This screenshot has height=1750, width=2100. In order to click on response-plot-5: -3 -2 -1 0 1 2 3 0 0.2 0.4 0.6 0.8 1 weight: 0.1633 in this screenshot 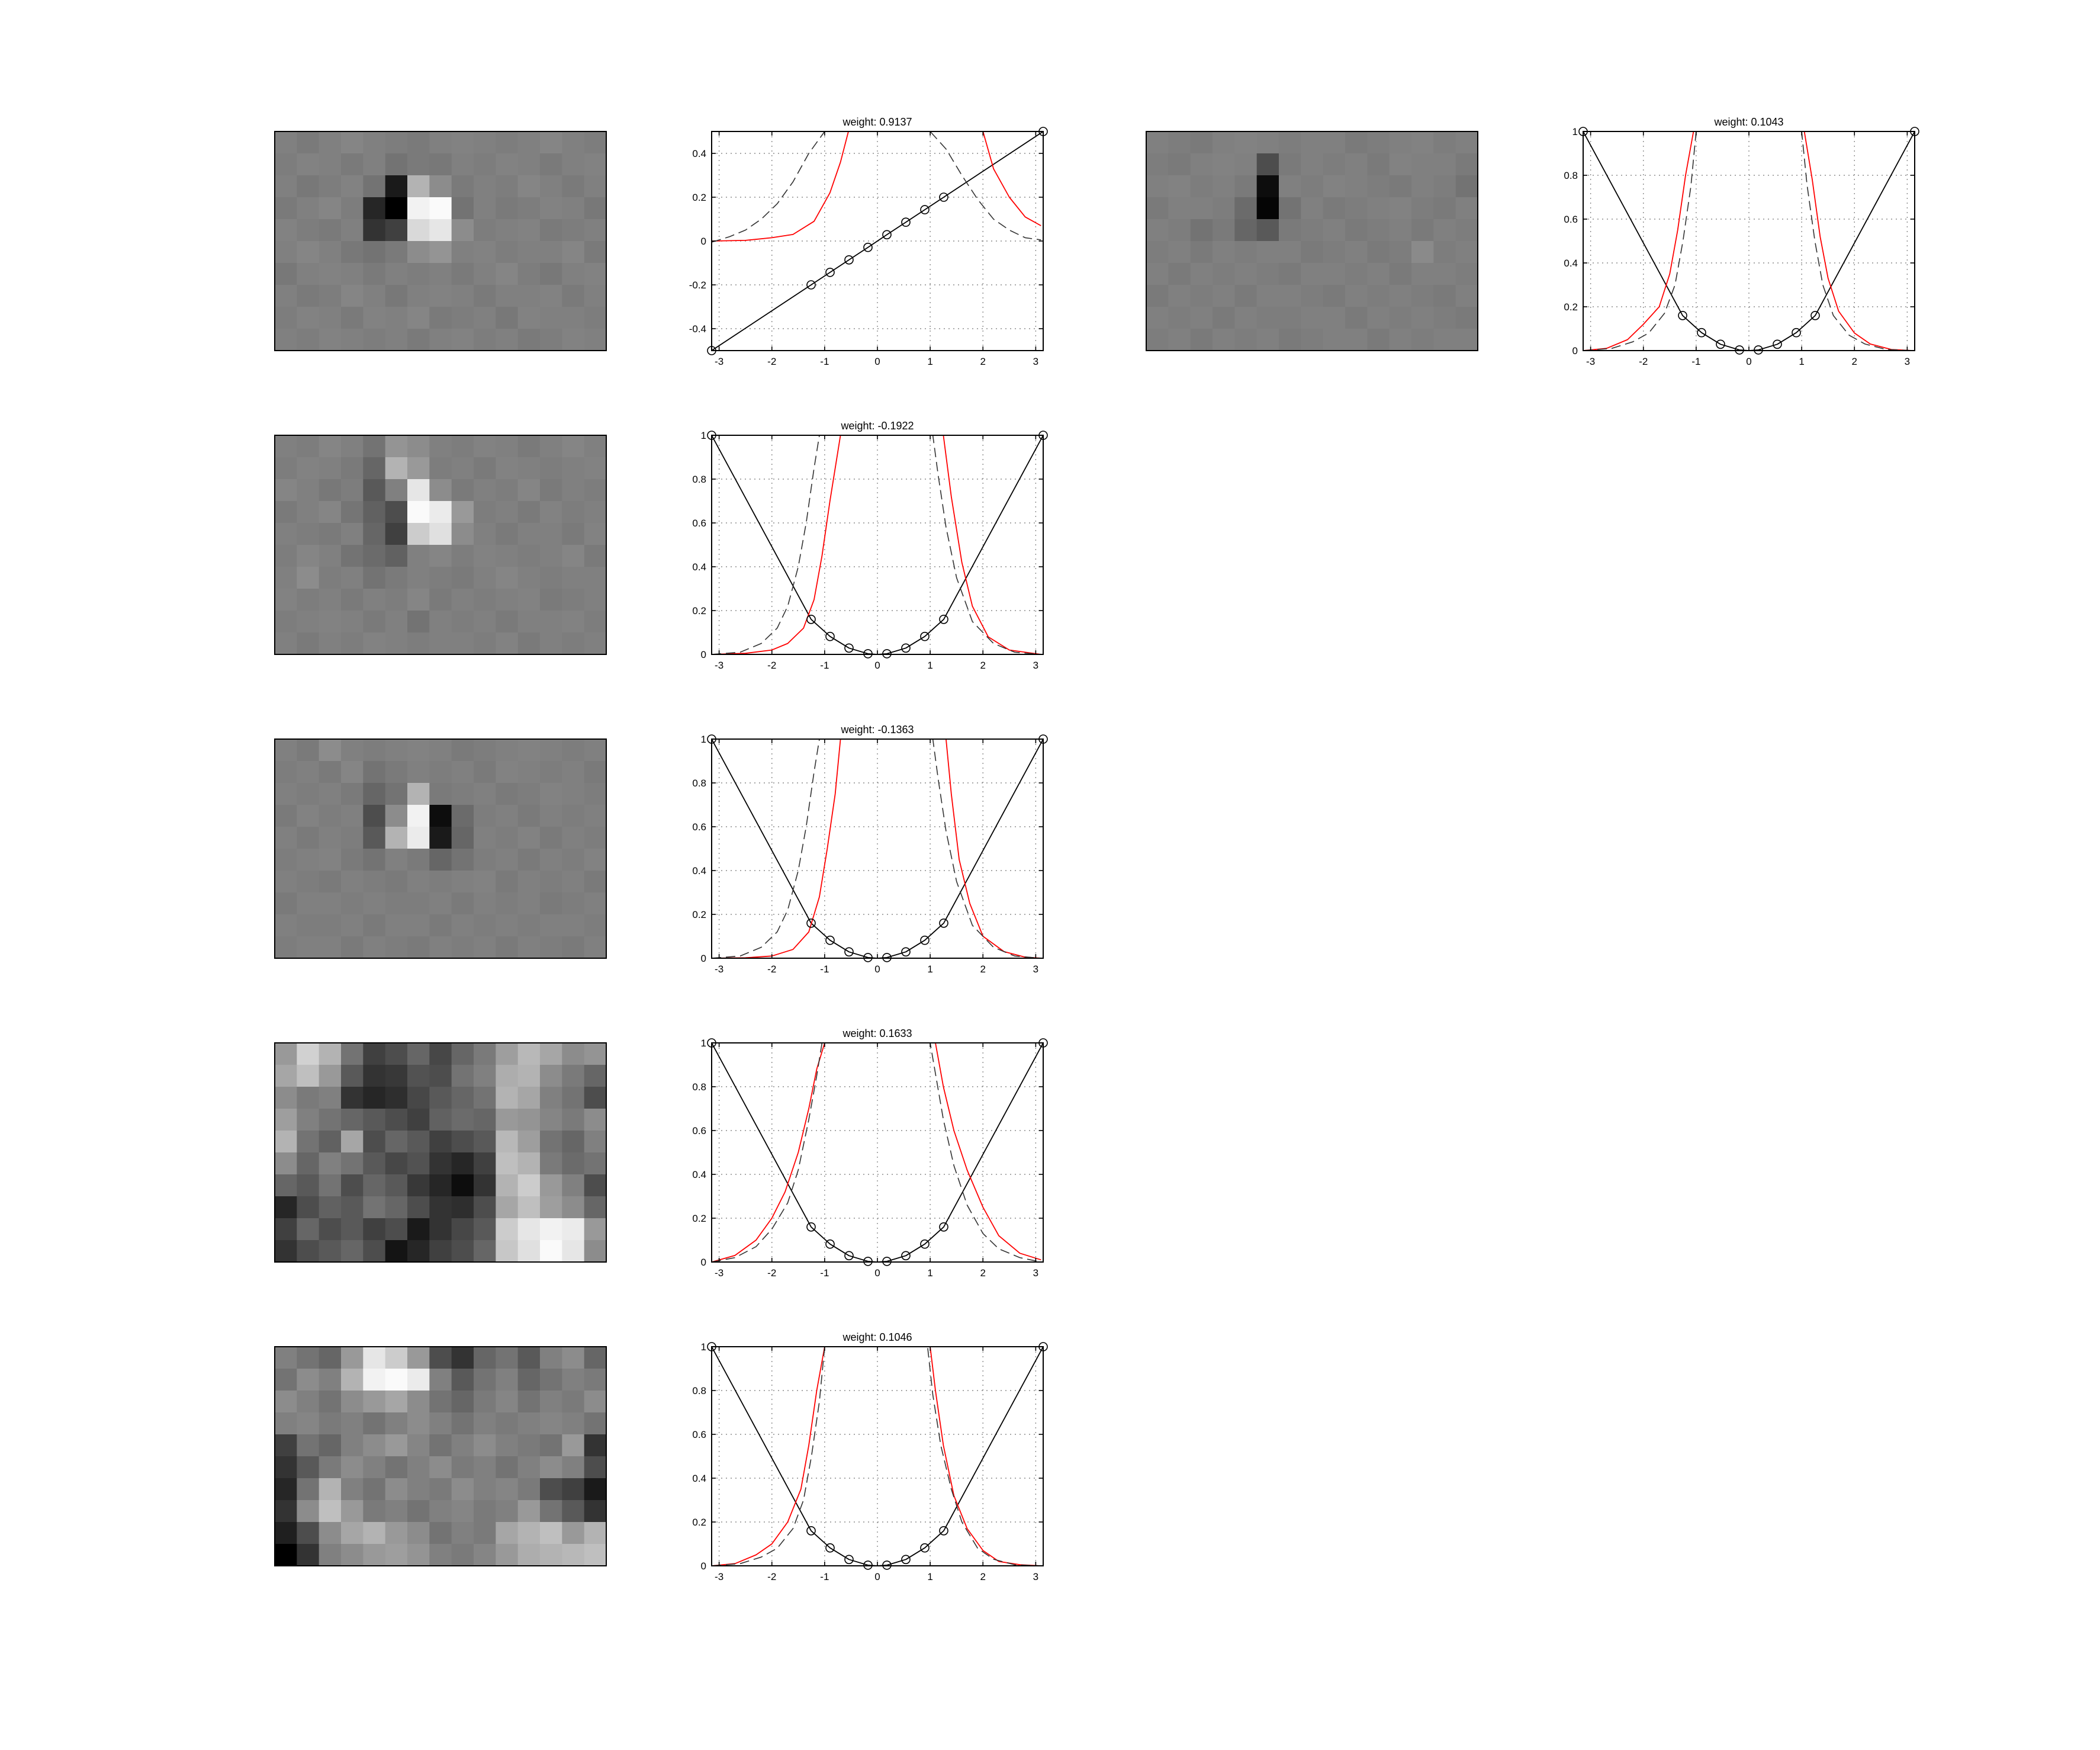, I will do `click(870, 1153)`.